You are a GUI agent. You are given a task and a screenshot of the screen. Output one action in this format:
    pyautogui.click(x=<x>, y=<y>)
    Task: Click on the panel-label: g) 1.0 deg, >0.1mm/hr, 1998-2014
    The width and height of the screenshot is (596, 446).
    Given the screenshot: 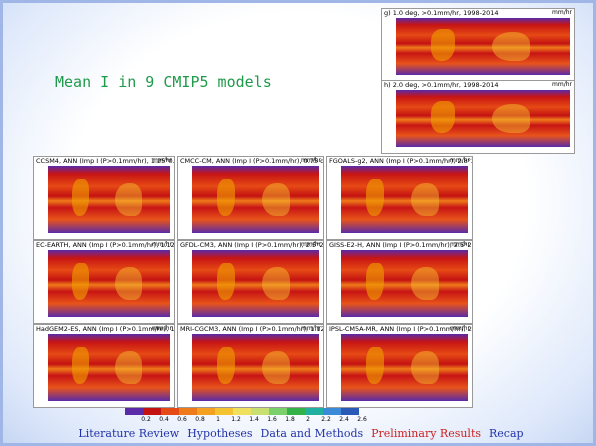 What is the action you would take?
    pyautogui.click(x=441, y=13)
    